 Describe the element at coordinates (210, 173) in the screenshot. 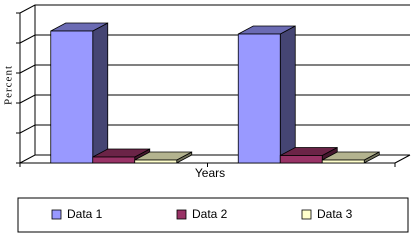

I see `x-axis-label: Years` at that location.